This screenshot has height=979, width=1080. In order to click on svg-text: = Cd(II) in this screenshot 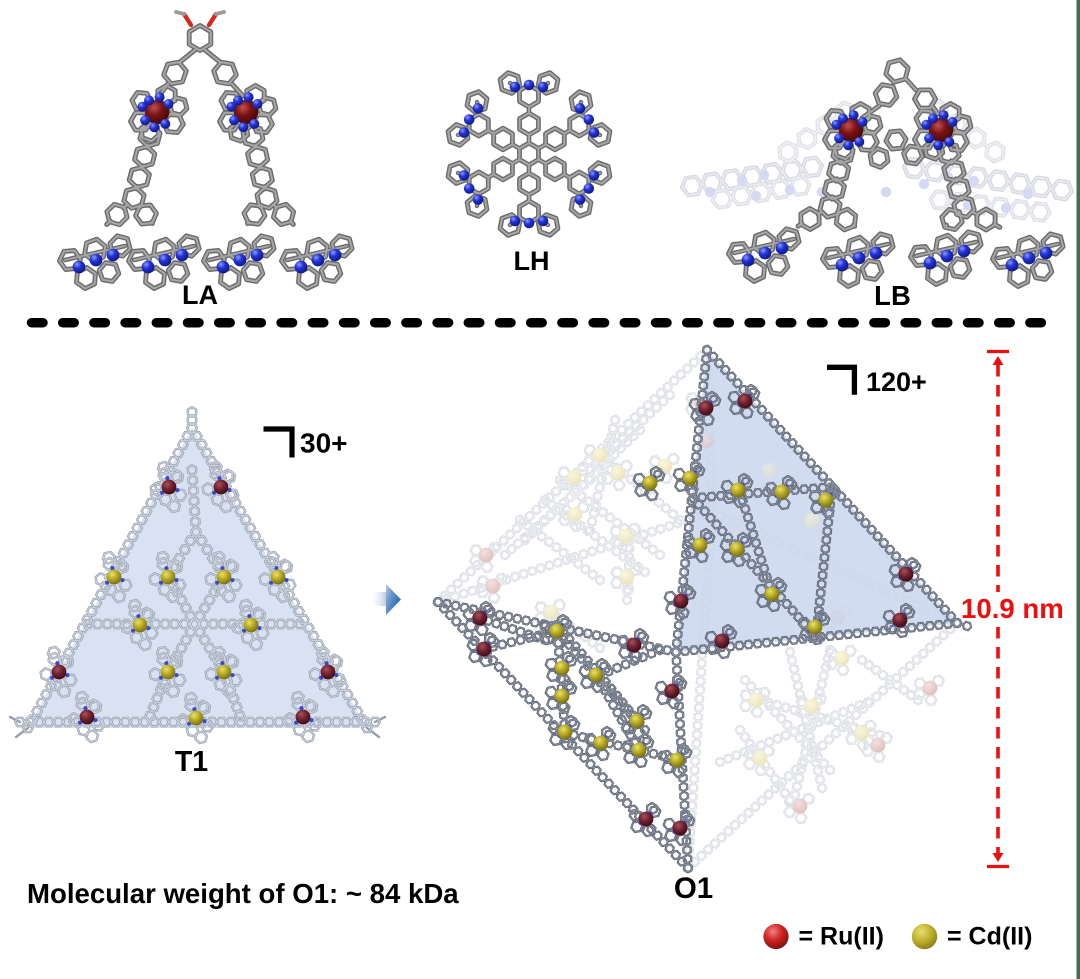, I will do `click(989, 937)`.